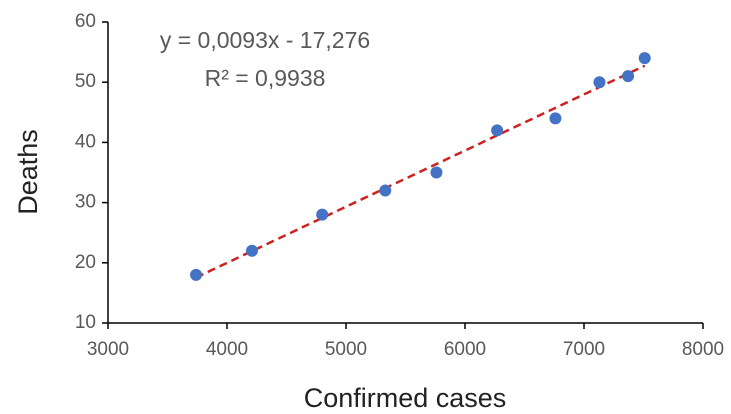  I want to click on x-tick-label: 3000, so click(108, 349).